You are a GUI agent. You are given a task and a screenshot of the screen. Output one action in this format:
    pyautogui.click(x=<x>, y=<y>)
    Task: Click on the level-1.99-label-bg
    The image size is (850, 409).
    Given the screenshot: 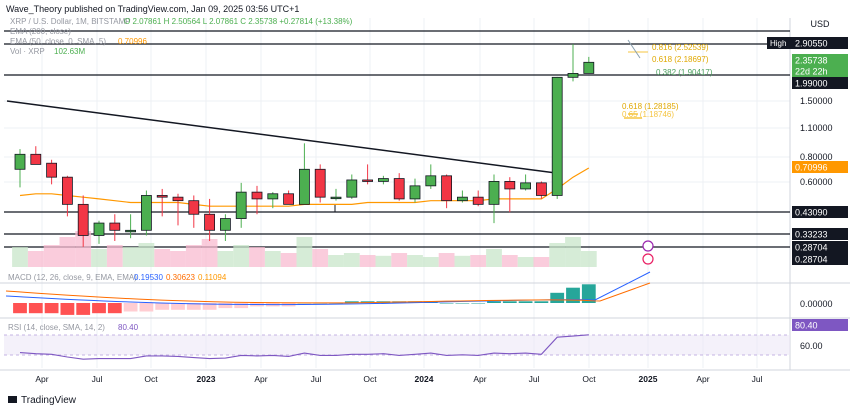 What is the action you would take?
    pyautogui.click(x=820, y=83)
    